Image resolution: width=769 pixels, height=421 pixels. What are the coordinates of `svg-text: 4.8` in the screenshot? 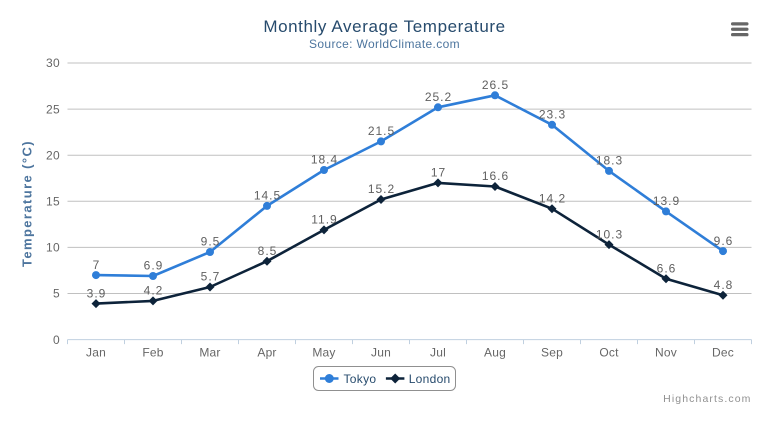 It's located at (724, 285).